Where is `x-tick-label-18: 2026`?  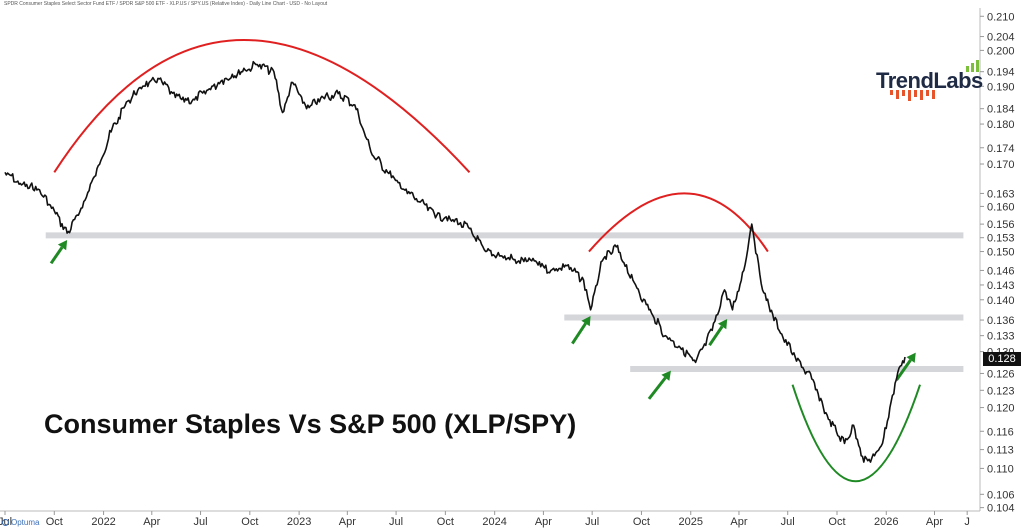 x-tick-label-18: 2026 is located at coordinates (886, 522).